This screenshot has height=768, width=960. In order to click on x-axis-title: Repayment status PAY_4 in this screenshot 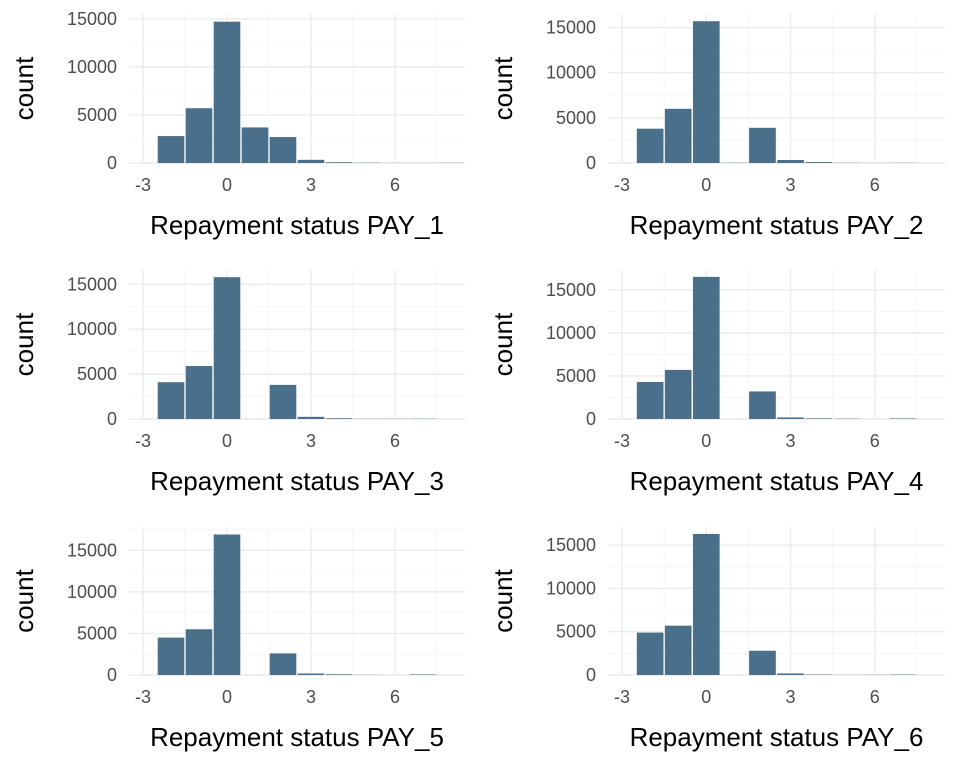, I will do `click(777, 481)`.